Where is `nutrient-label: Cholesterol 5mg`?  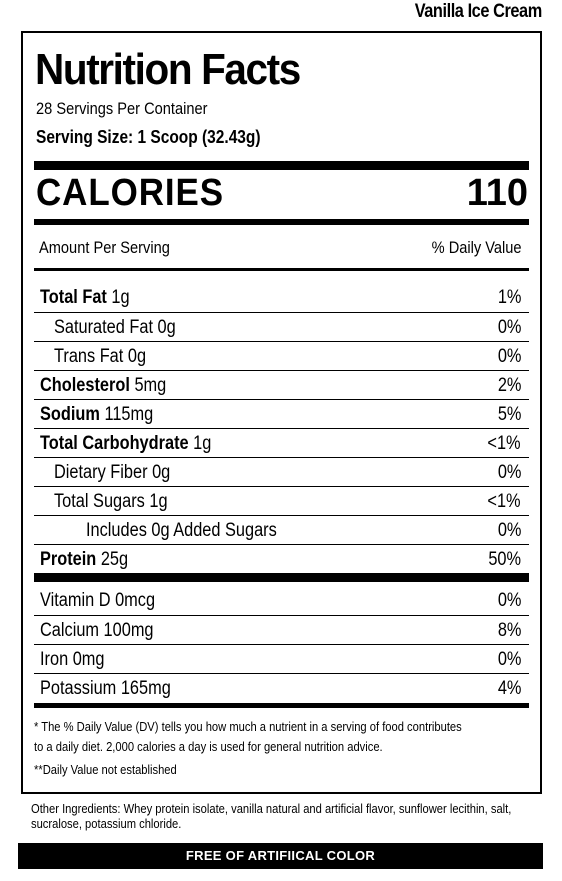 nutrient-label: Cholesterol 5mg is located at coordinates (103, 386).